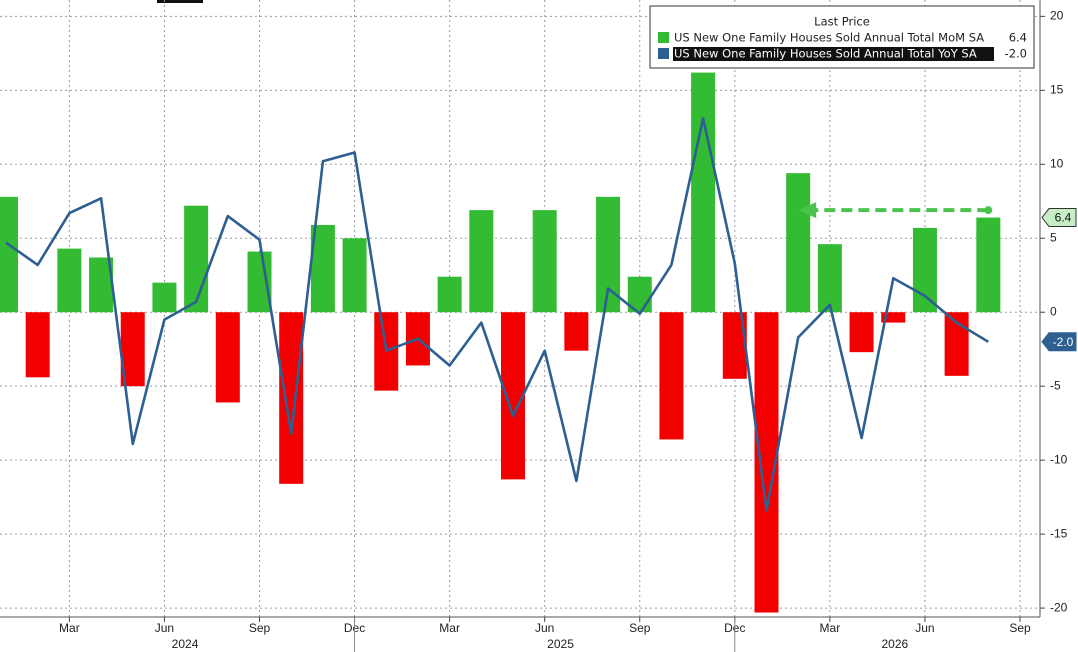 This screenshot has width=1078, height=652. Describe the element at coordinates (1063, 342) in the screenshot. I see `last-value-label: -2.0` at that location.